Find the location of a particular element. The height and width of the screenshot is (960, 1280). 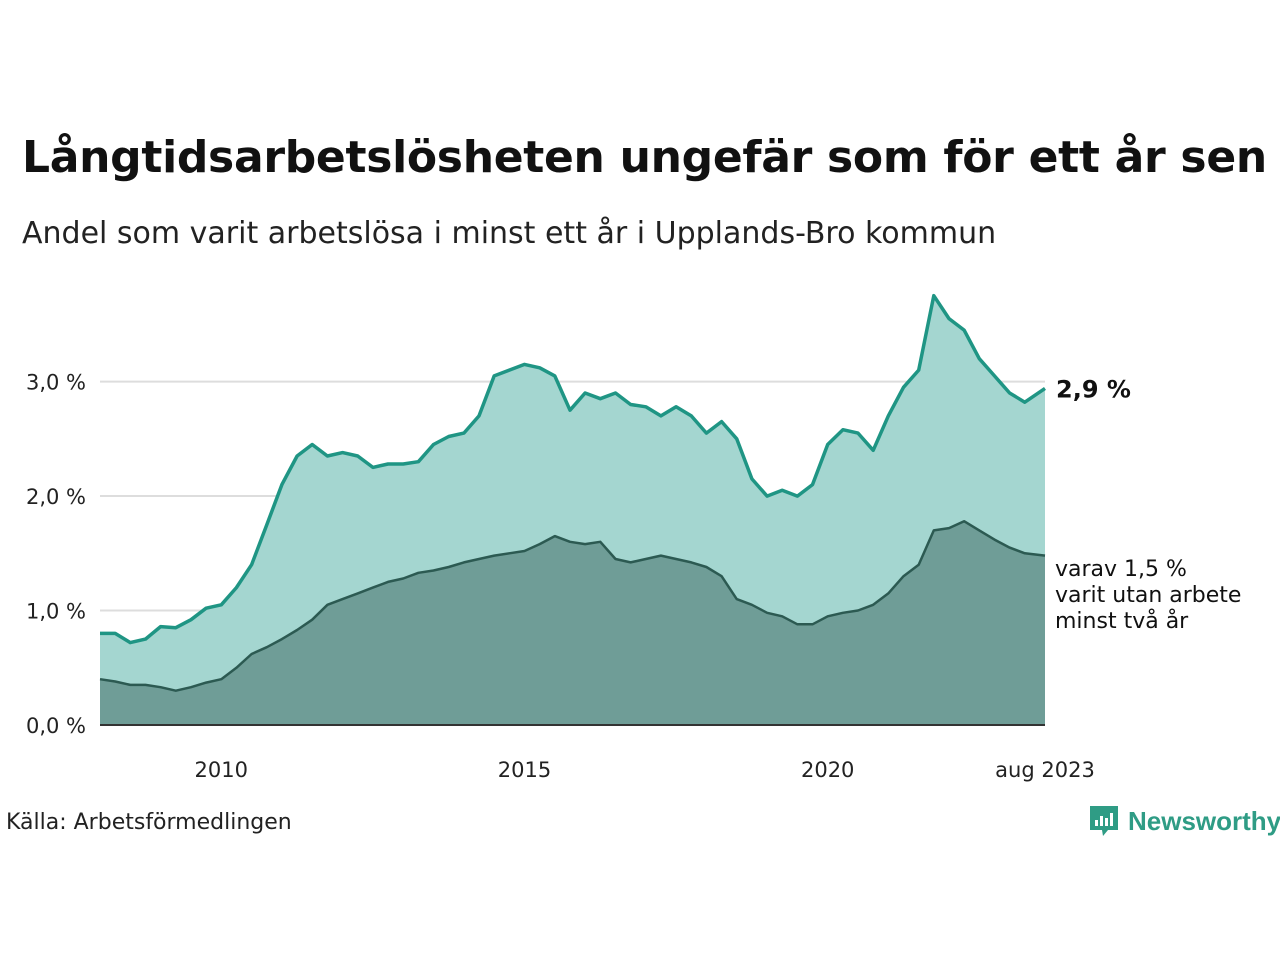

x-tick-label: aug 2023 is located at coordinates (1045, 770).